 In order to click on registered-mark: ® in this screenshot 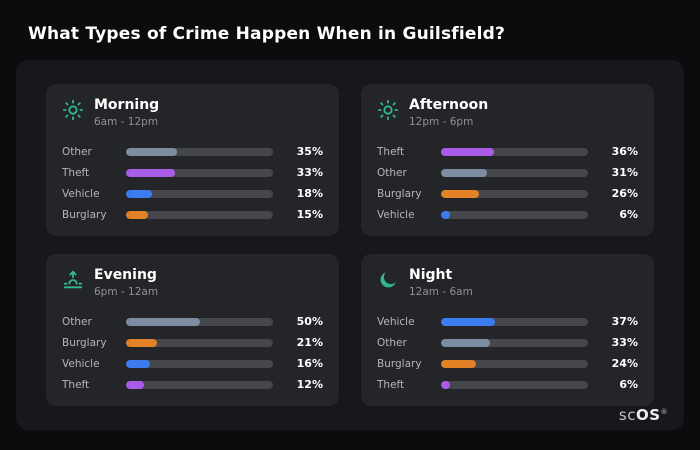, I will do `click(664, 412)`.